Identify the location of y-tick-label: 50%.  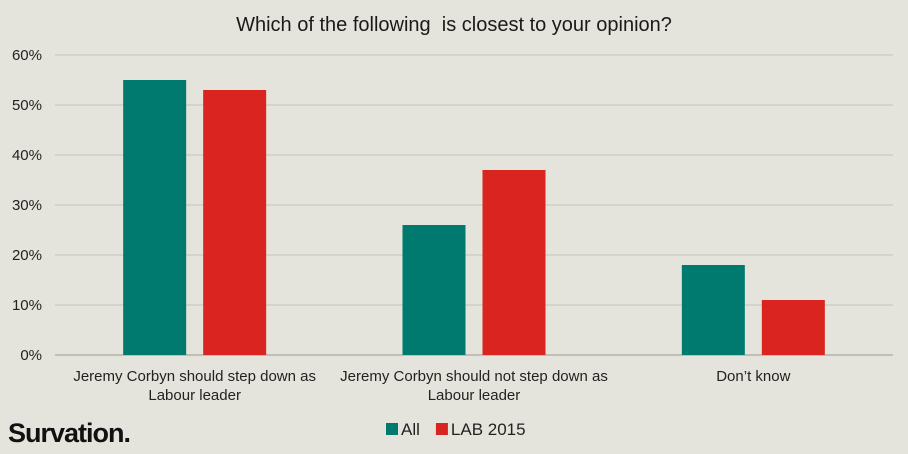
(27, 105).